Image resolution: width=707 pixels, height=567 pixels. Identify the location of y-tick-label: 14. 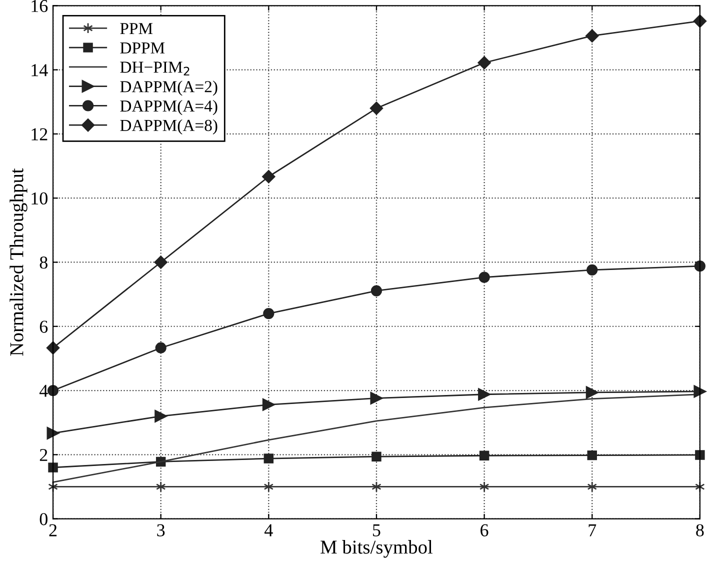
(40, 70).